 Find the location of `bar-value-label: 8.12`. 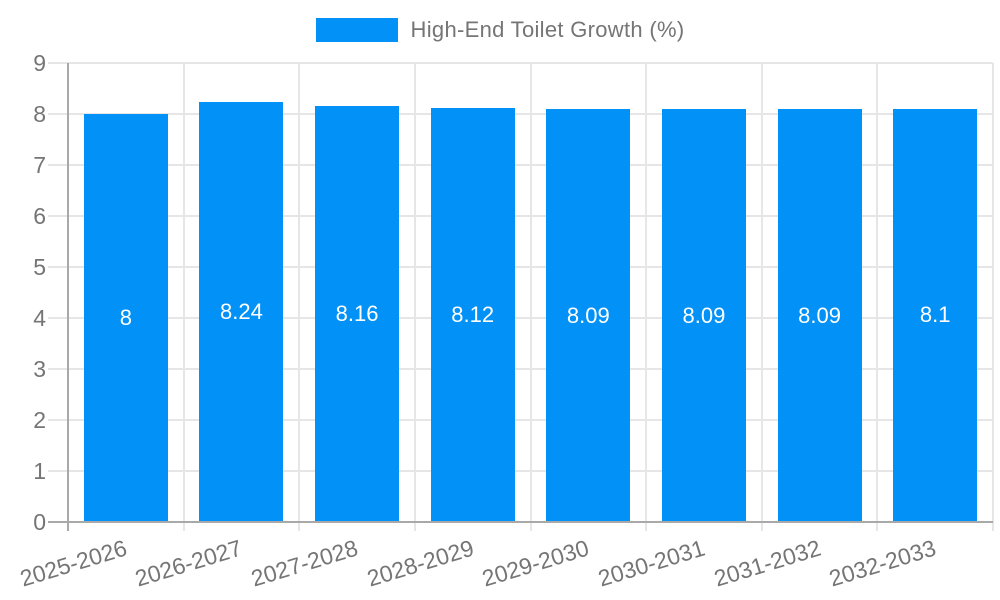

bar-value-label: 8.12 is located at coordinates (473, 314).